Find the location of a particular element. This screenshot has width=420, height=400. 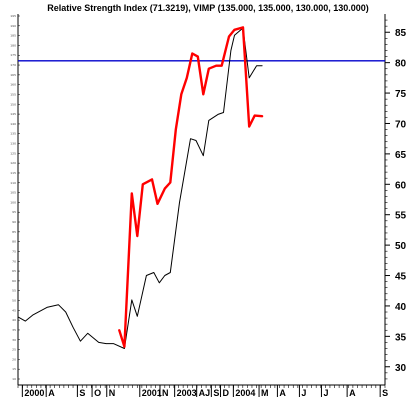

left-axis-tick-label: 195 is located at coordinates (13, 16).